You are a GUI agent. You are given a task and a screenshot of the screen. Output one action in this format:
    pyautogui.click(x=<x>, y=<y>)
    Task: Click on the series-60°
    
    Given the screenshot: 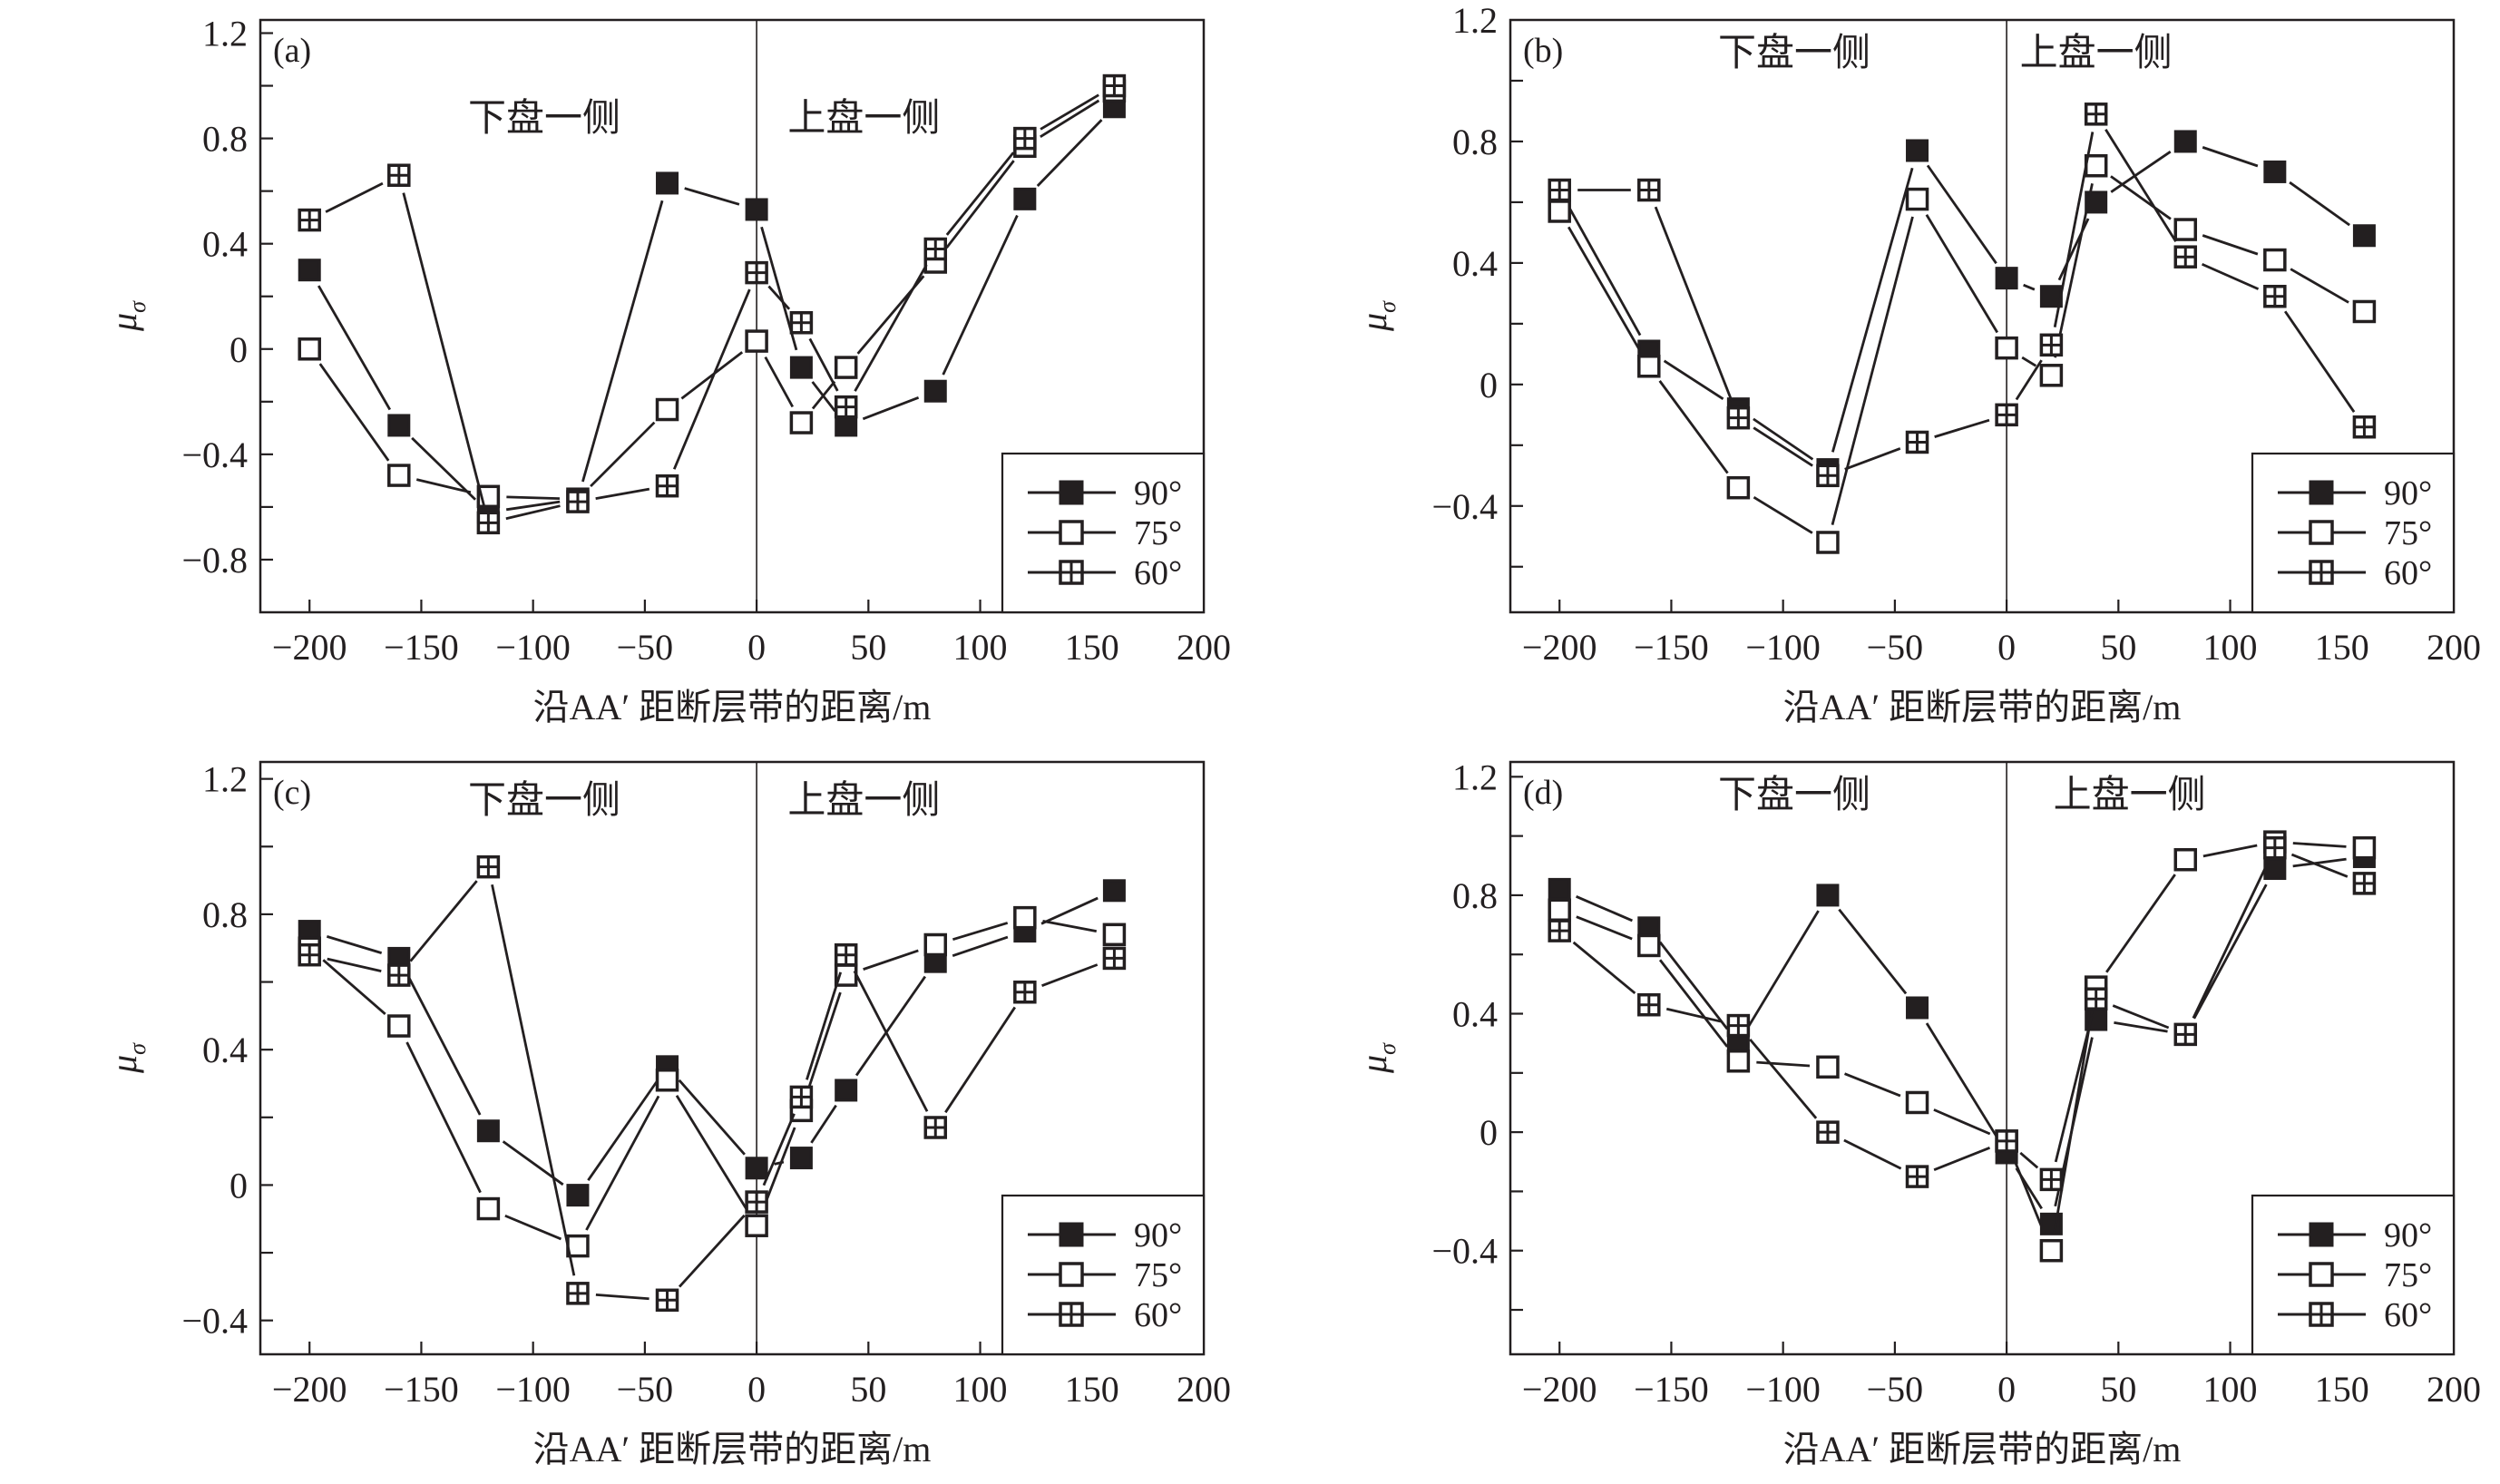 What is the action you would take?
    pyautogui.click(x=712, y=1083)
    